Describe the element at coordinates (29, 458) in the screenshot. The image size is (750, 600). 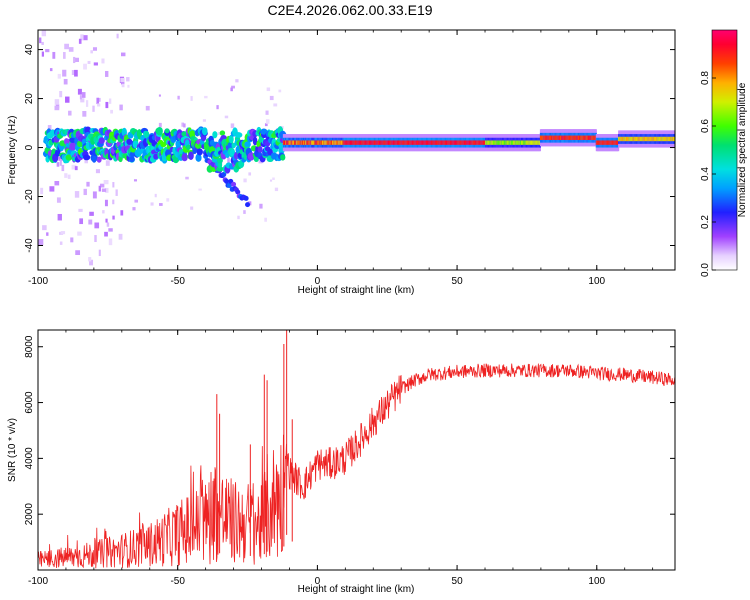
I see `snr-y-tick-label: 4000` at that location.